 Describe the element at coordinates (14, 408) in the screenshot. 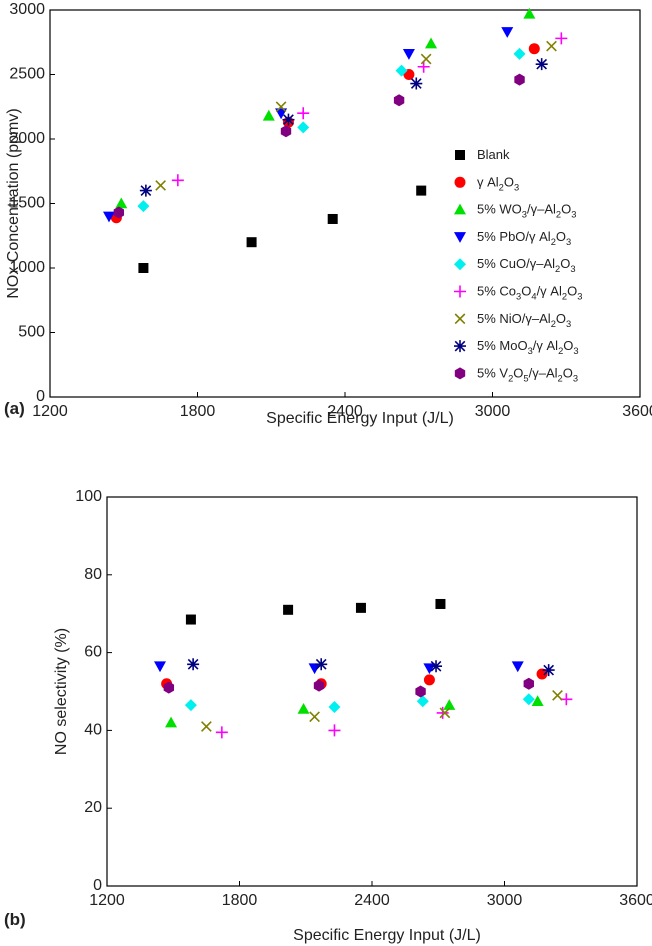

I see `panel-label: (a)` at that location.